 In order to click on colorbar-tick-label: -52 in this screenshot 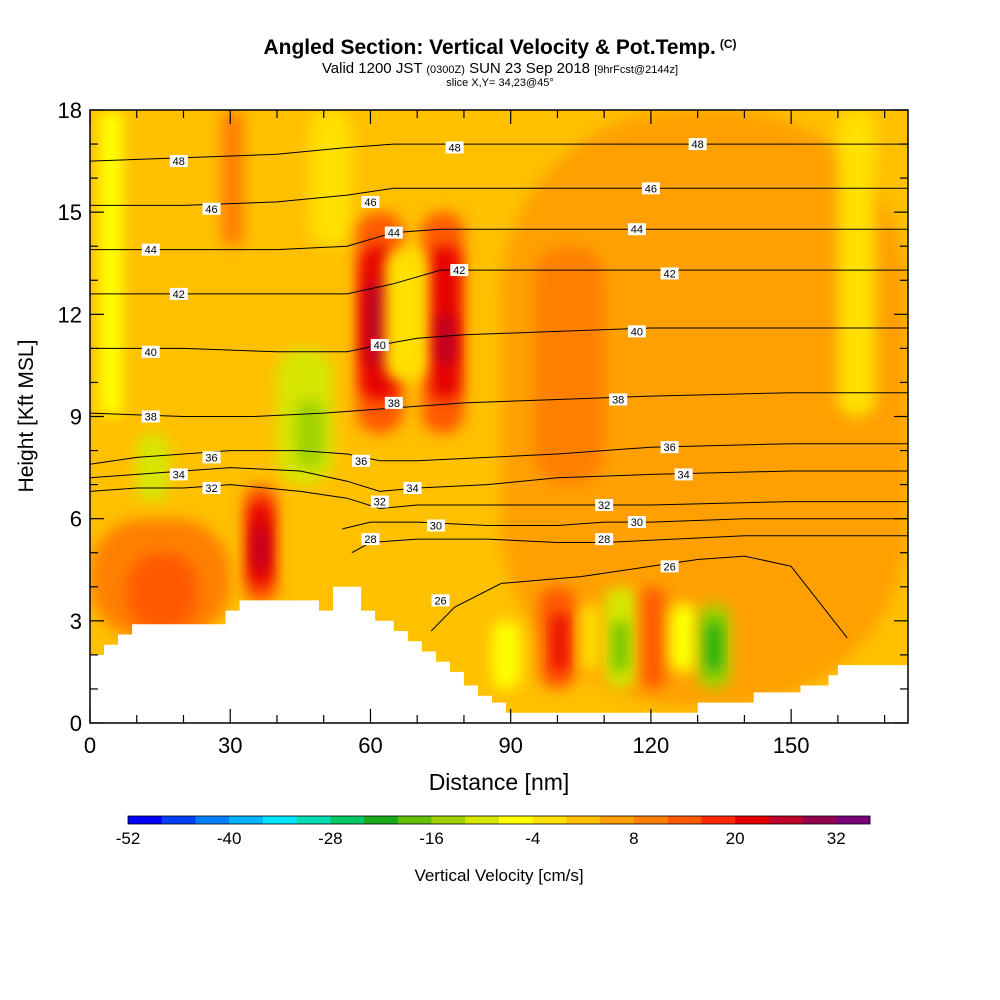, I will do `click(128, 838)`.